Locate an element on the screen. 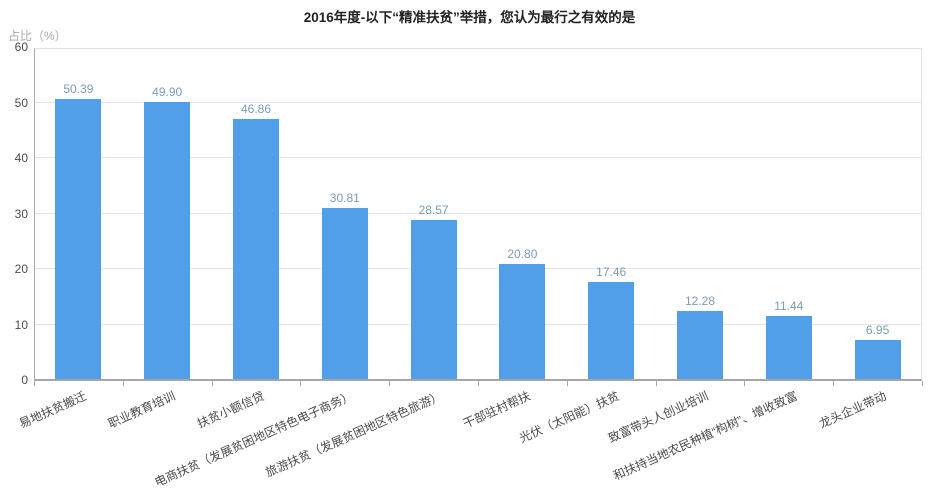 The image size is (939, 489). bar-value-label: 17.46 is located at coordinates (611, 272).